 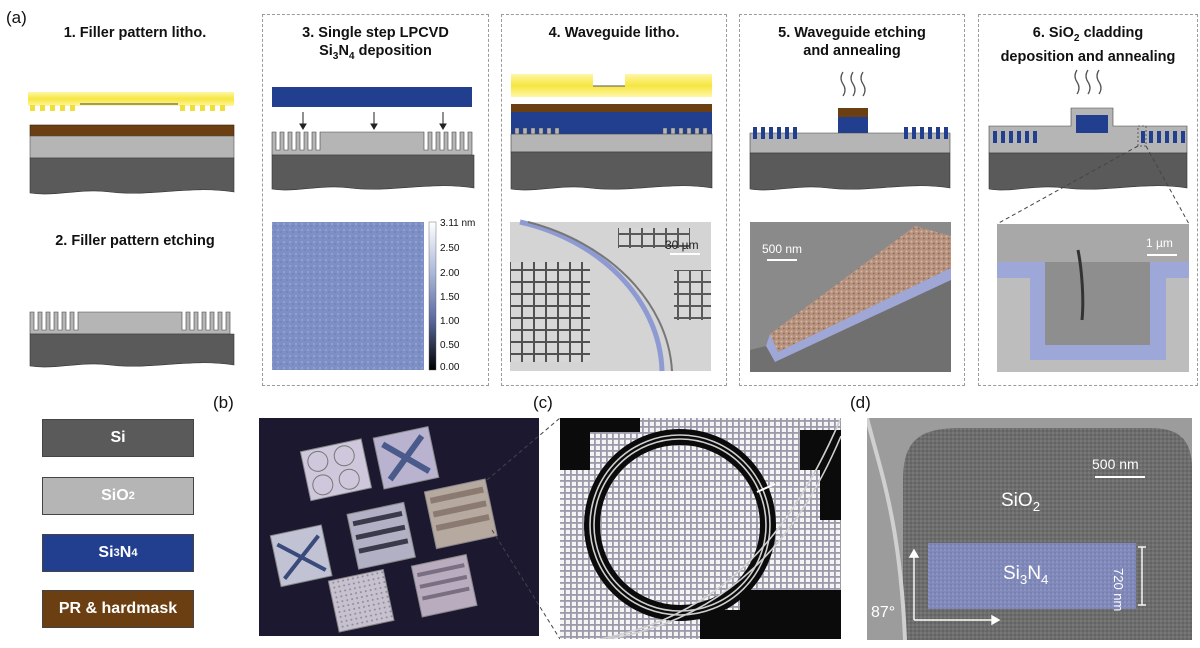 What do you see at coordinates (399, 527) in the screenshot?
I see `panel-b-chip-photo` at bounding box center [399, 527].